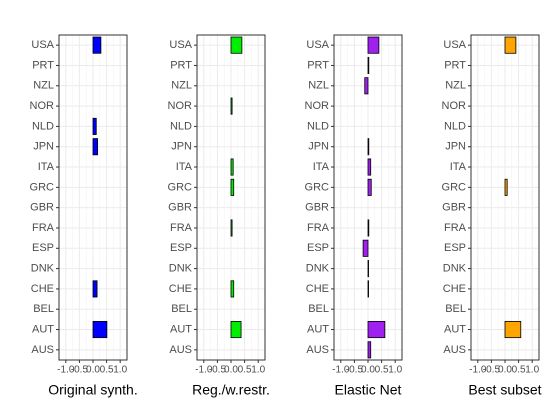 Image resolution: width=547 pixels, height=406 pixels. Describe the element at coordinates (504, 390) in the screenshot. I see `x-axis-label: Best subset` at that location.